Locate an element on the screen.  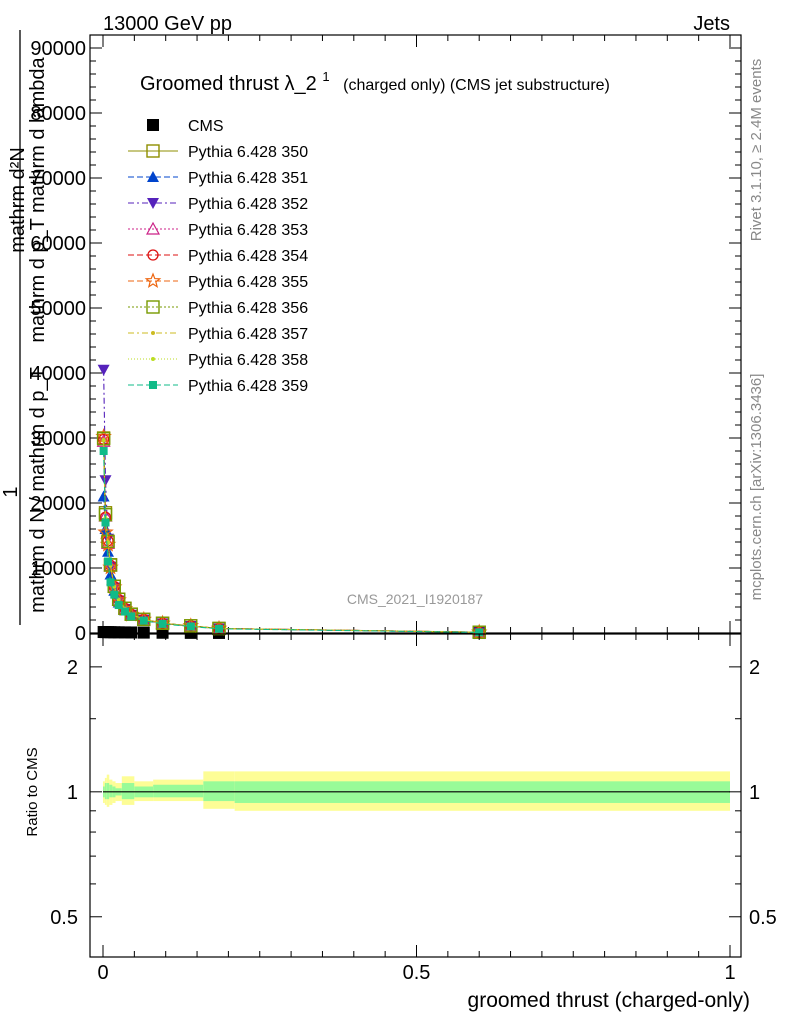
rivet-label: Rivet 3.1.10, ≥ 2.4M events is located at coordinates (756, 150).